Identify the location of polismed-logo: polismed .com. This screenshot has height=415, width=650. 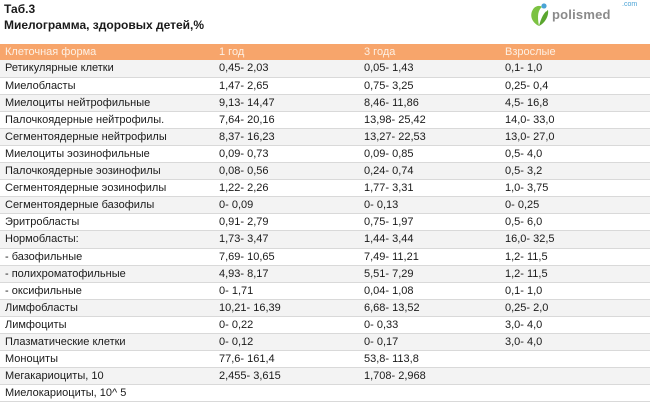
(588, 15).